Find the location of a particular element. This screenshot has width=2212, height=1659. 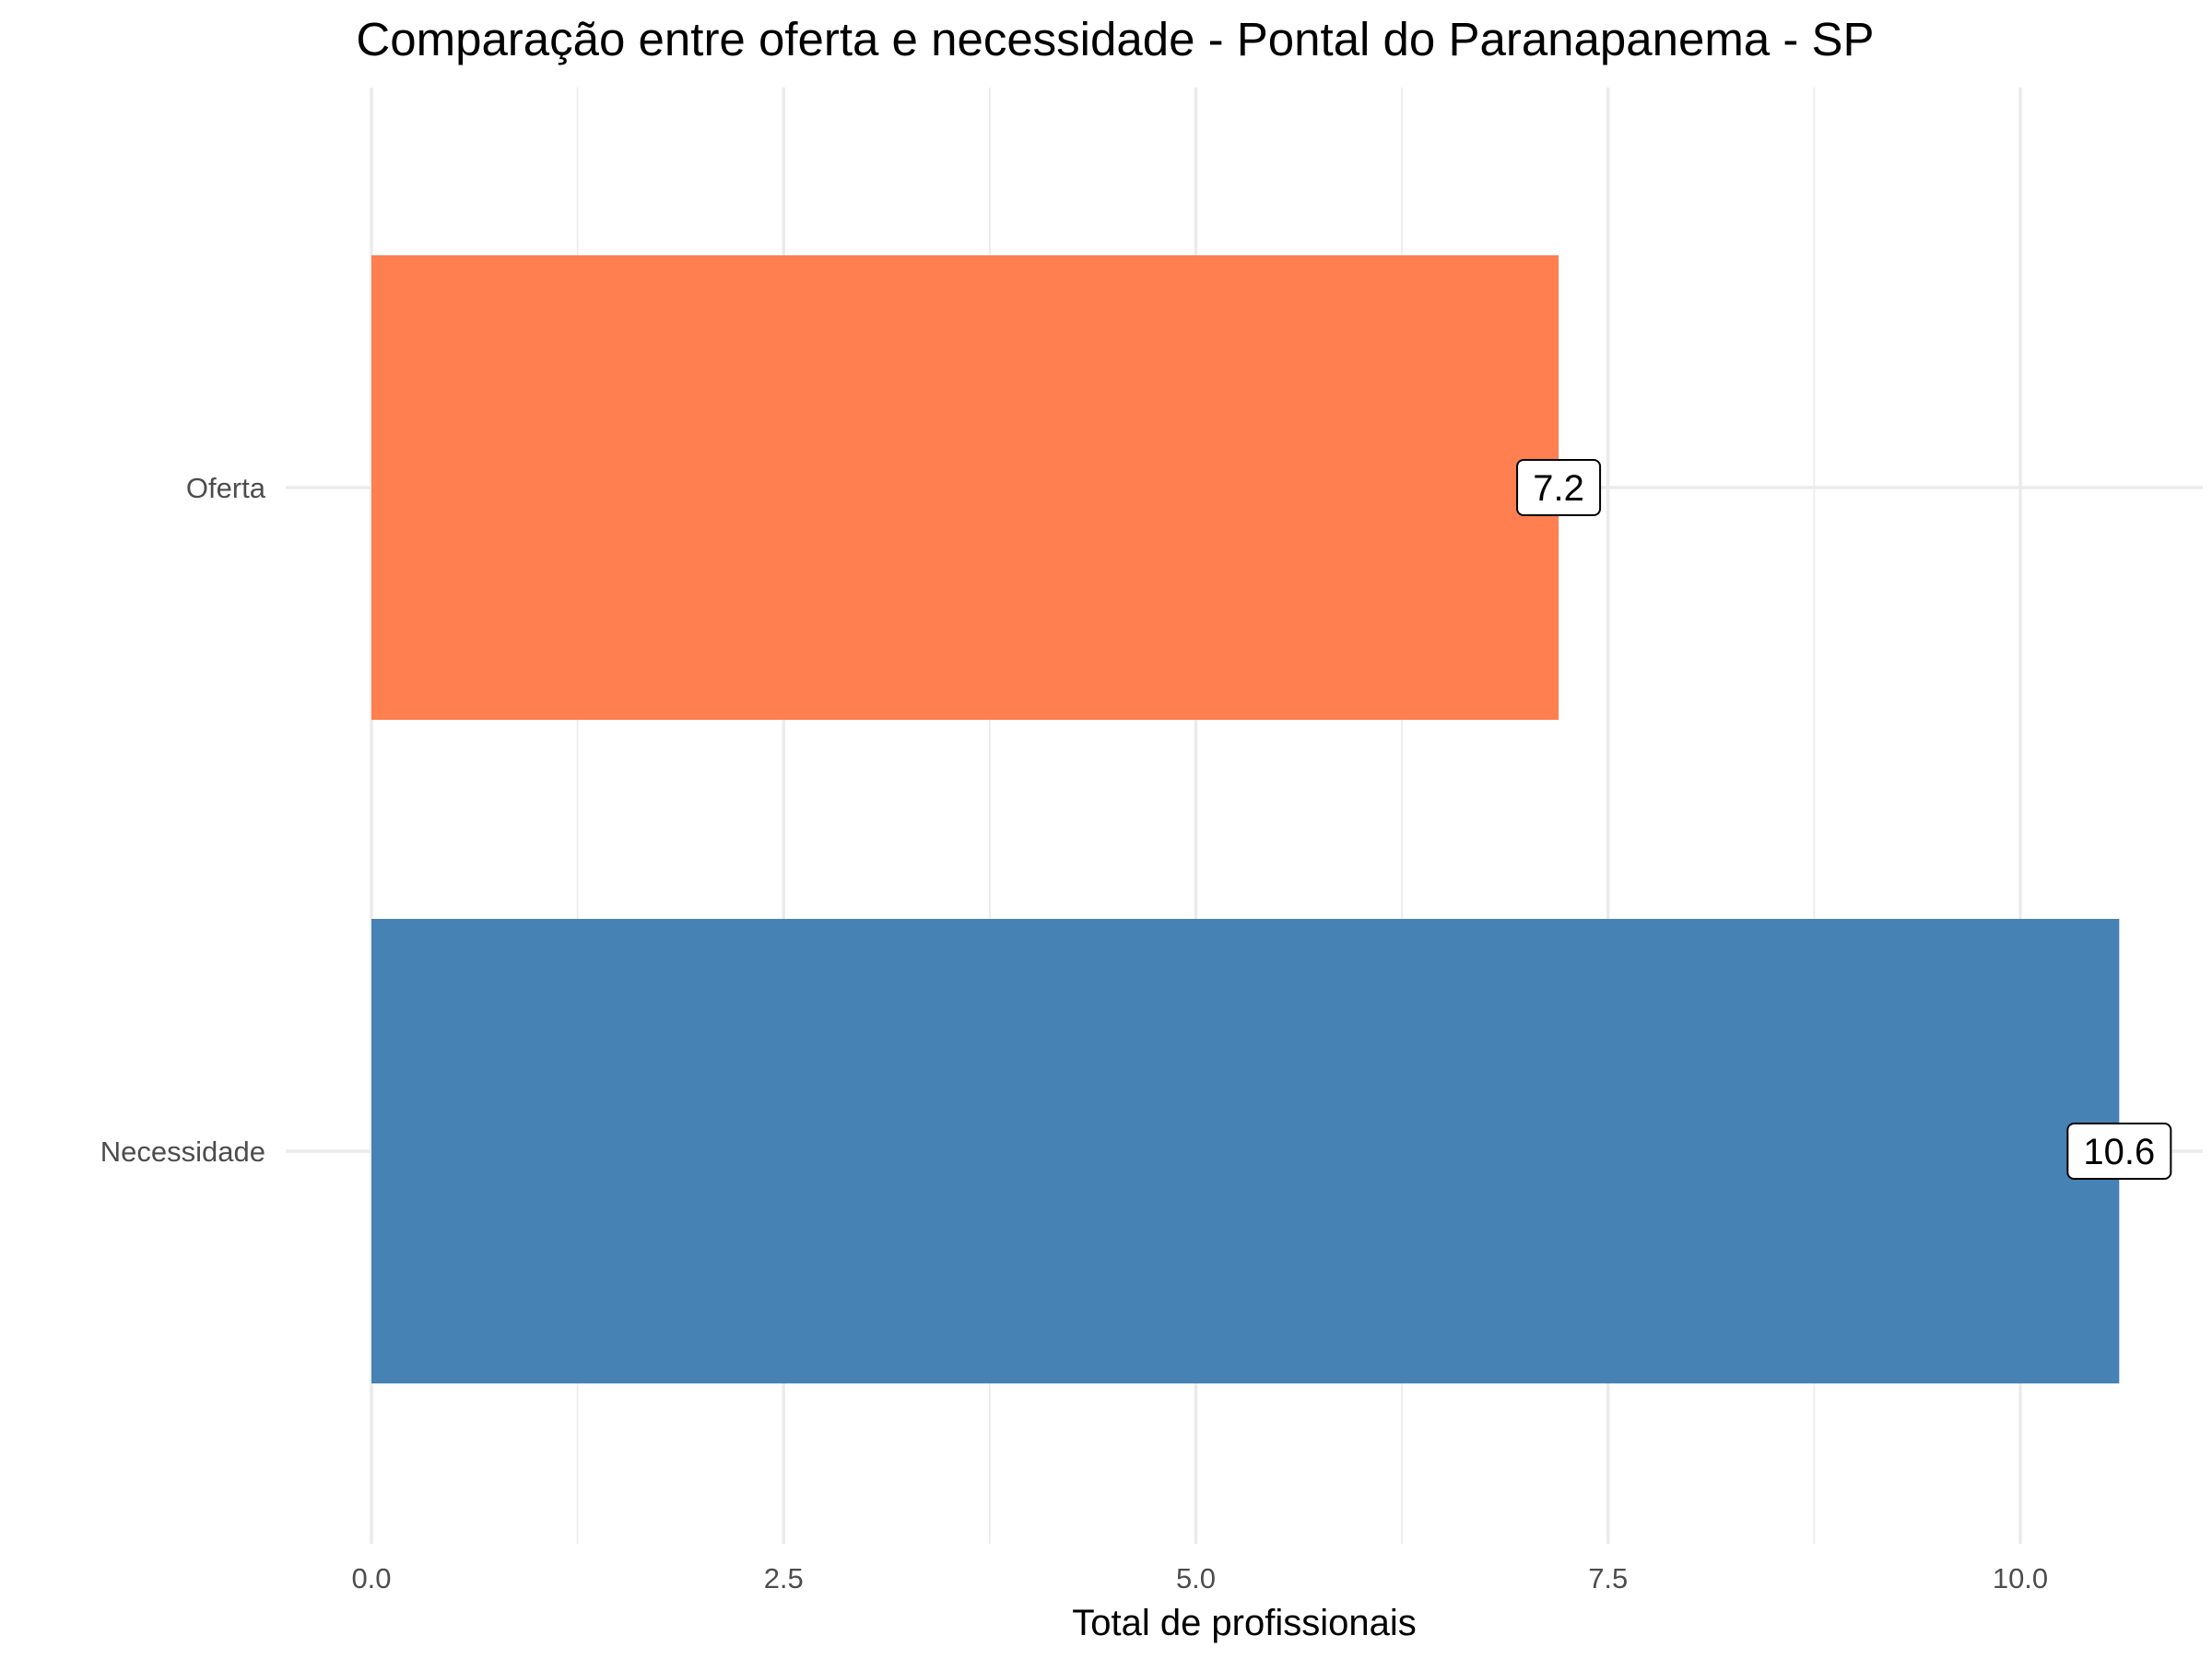

value-label-text: 7.2 is located at coordinates (1558, 488).